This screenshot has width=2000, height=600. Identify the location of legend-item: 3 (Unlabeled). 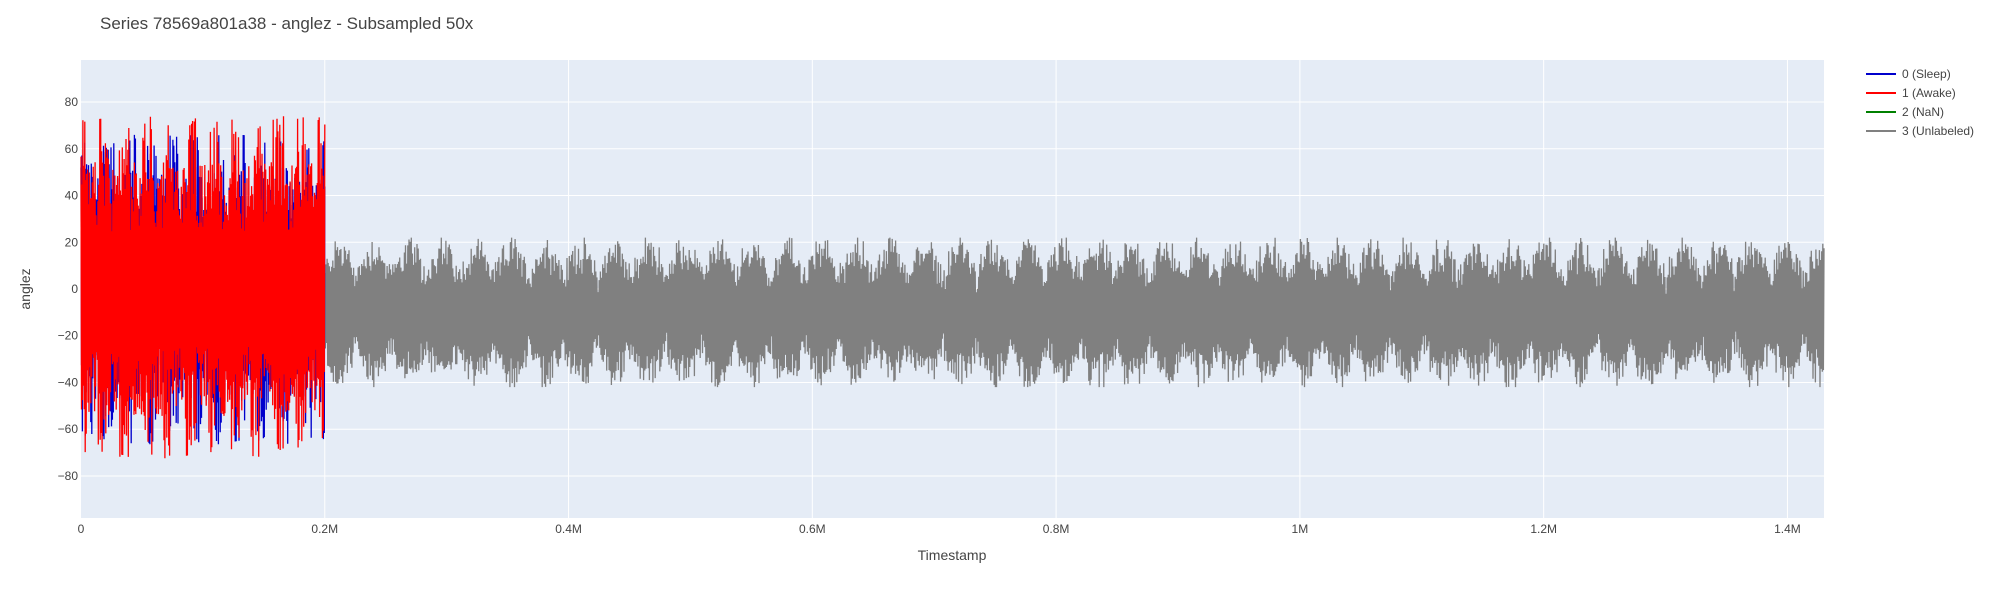
(1920, 131).